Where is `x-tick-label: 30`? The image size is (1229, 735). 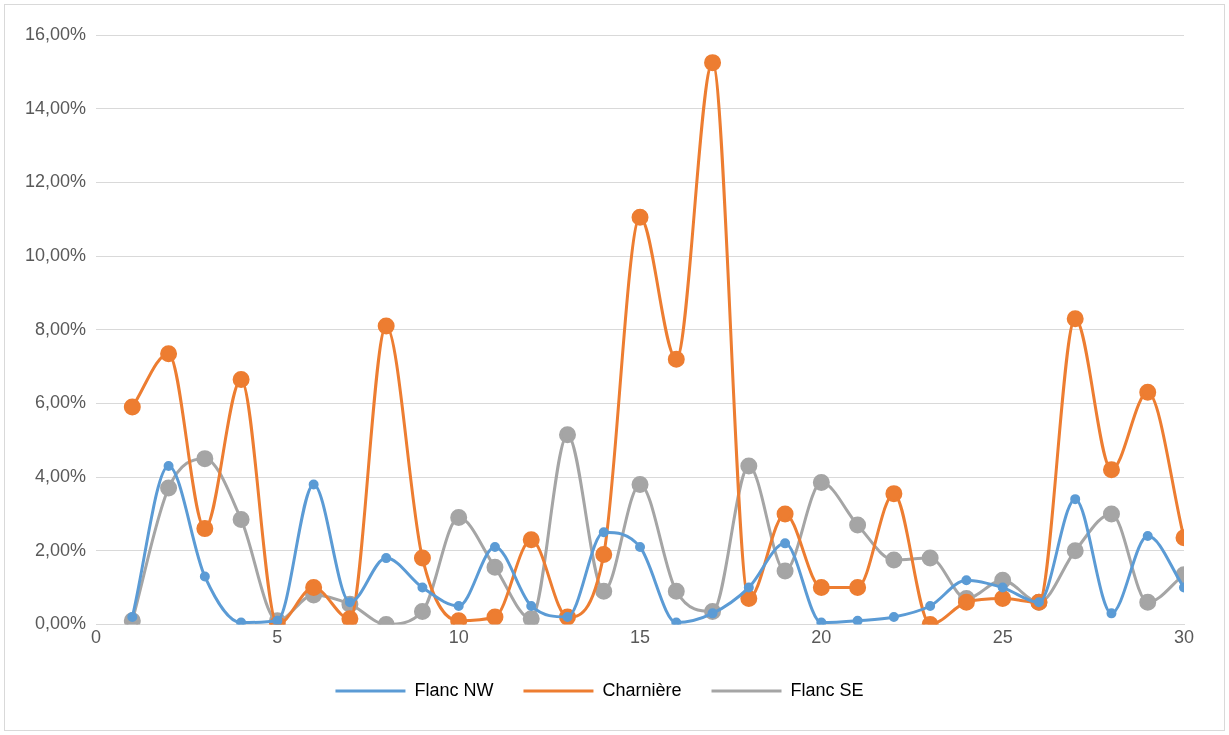
x-tick-label: 30 is located at coordinates (1184, 637).